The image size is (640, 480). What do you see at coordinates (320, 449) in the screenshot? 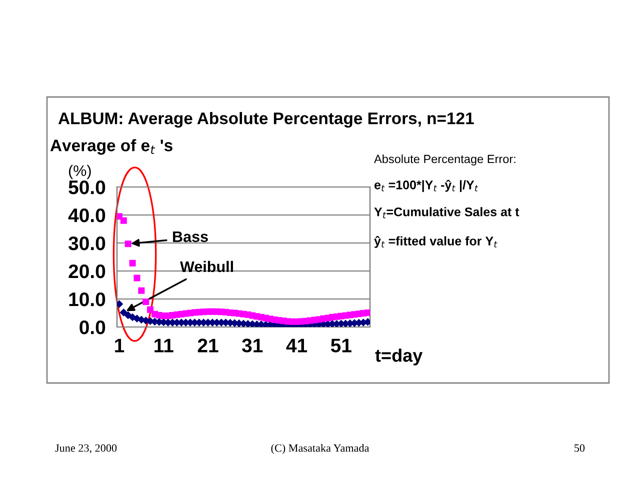
I see `text: (C) Masataka Yamada` at bounding box center [320, 449].